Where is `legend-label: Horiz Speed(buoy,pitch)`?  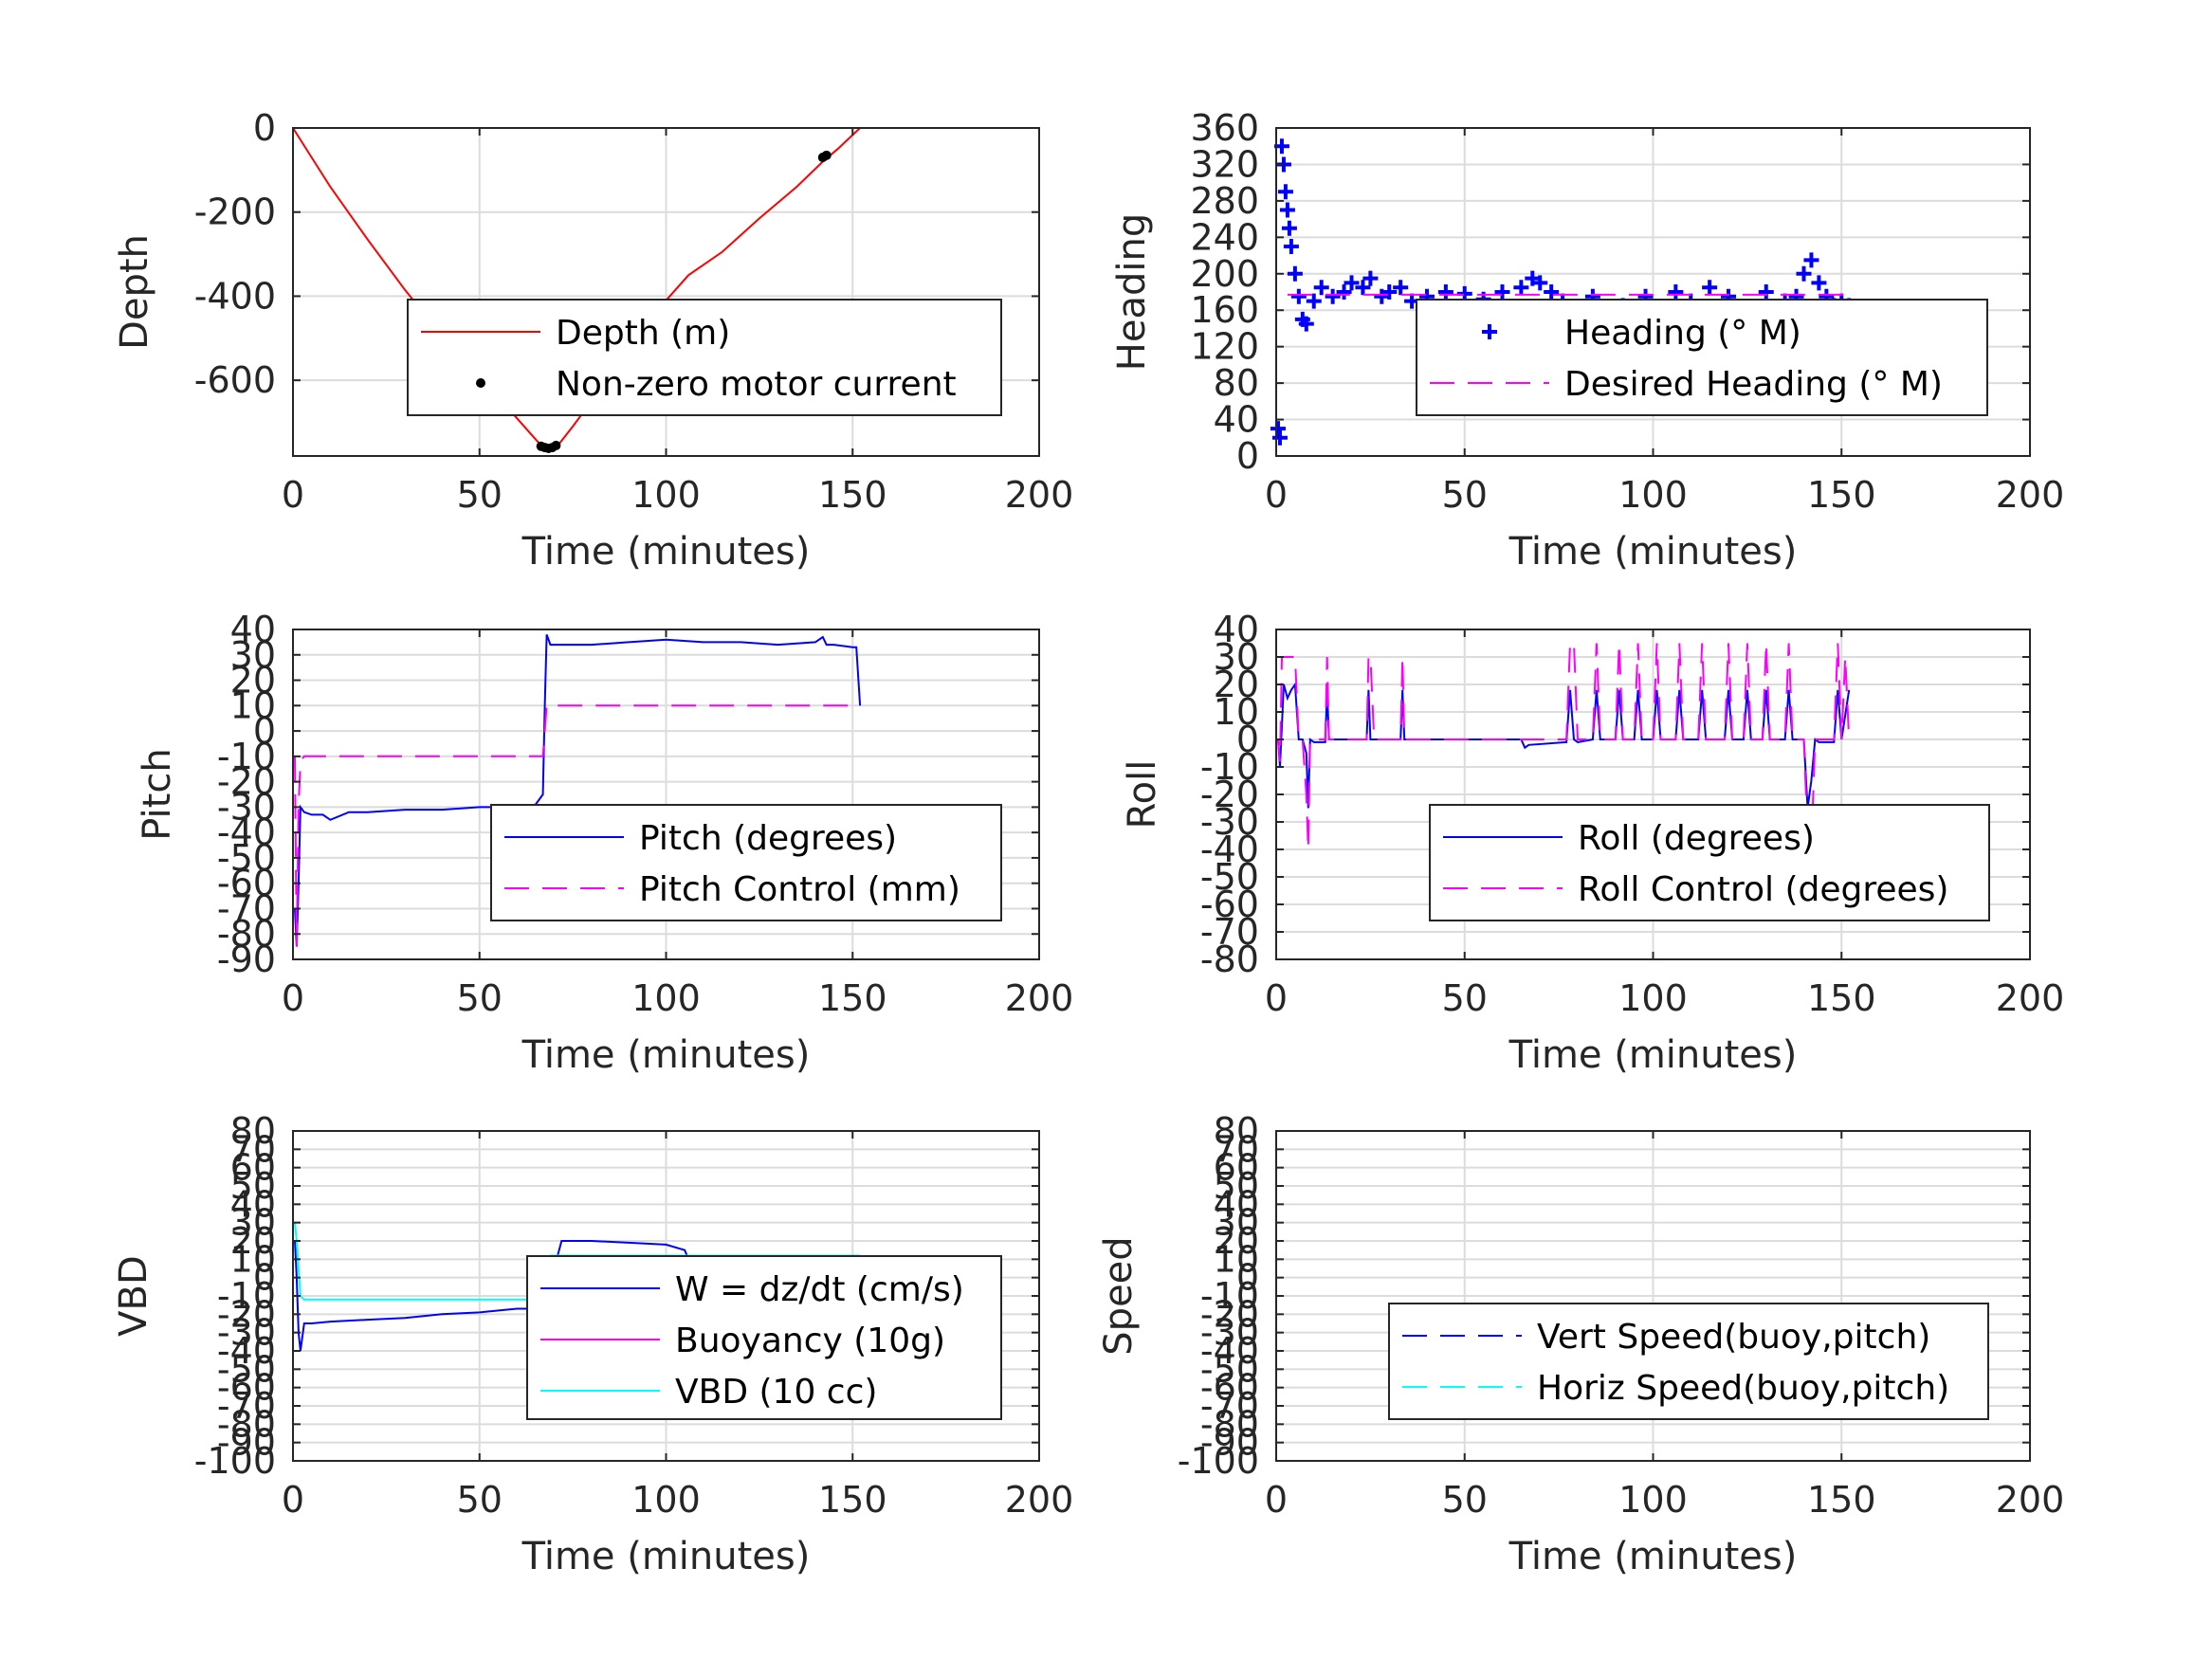 legend-label: Horiz Speed(buoy,pitch) is located at coordinates (1743, 1388).